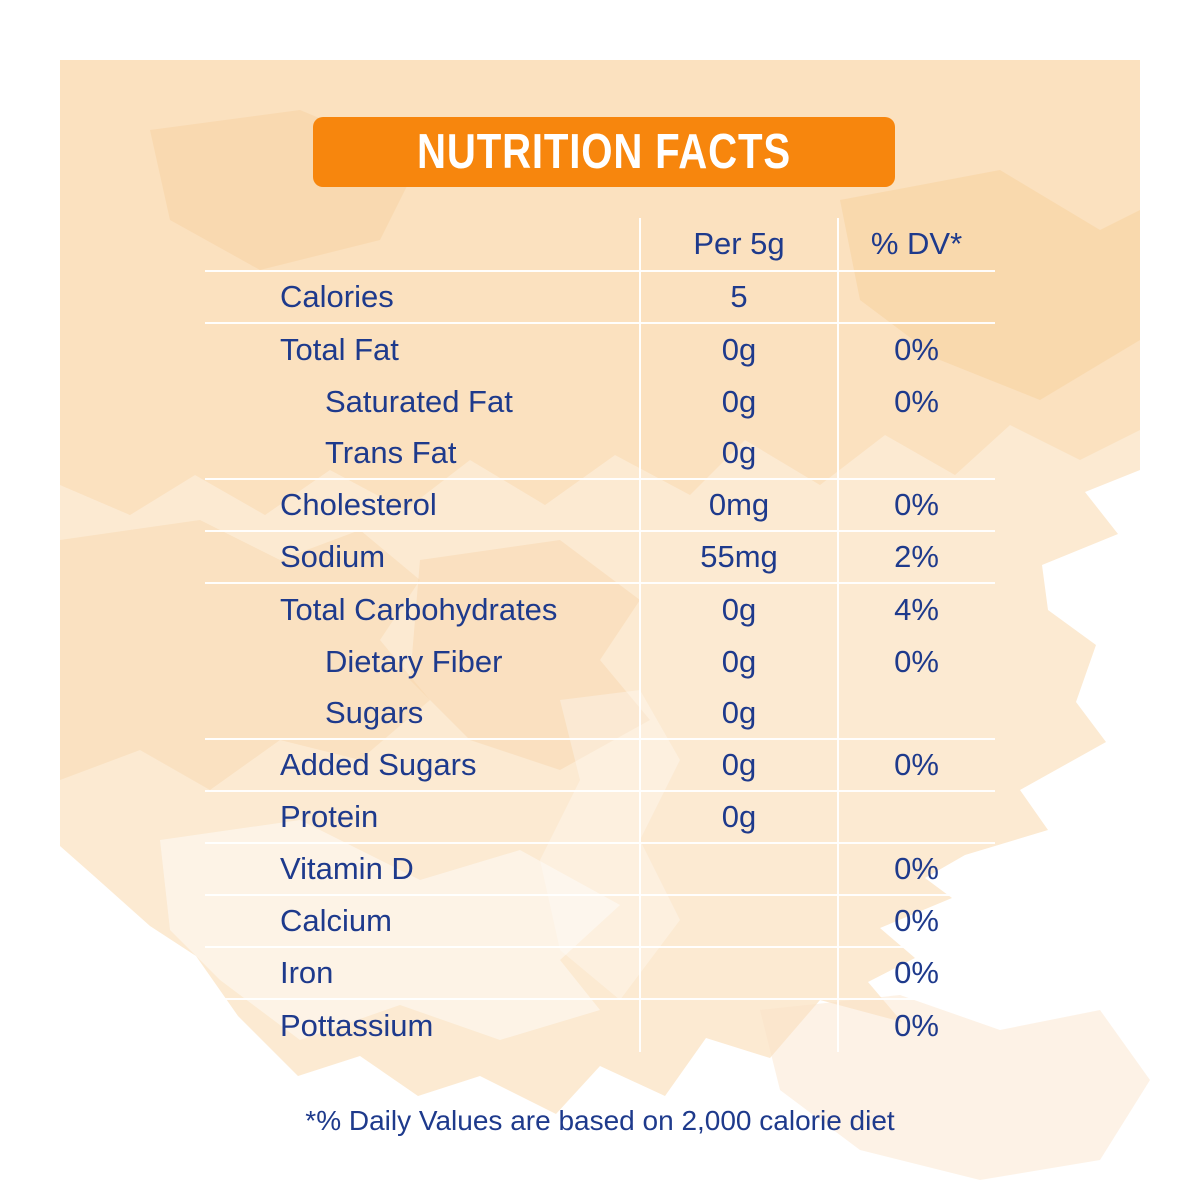  Describe the element at coordinates (339, 349) in the screenshot. I see `row-label: Total Fat` at that location.